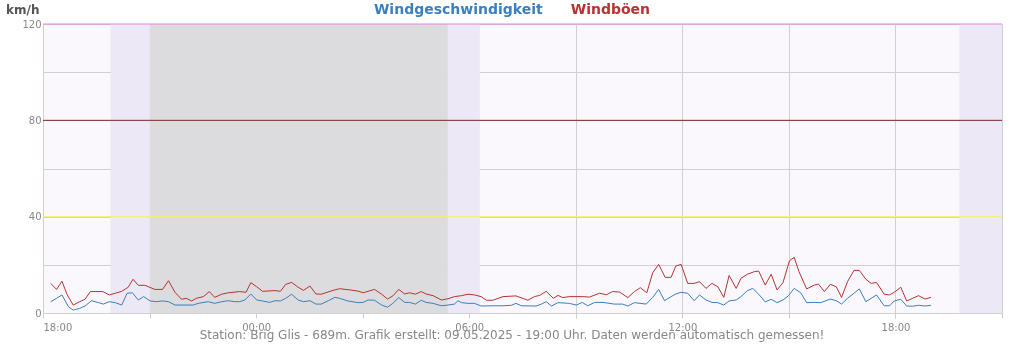  I want to click on y-tick-label: 40, so click(35, 217).